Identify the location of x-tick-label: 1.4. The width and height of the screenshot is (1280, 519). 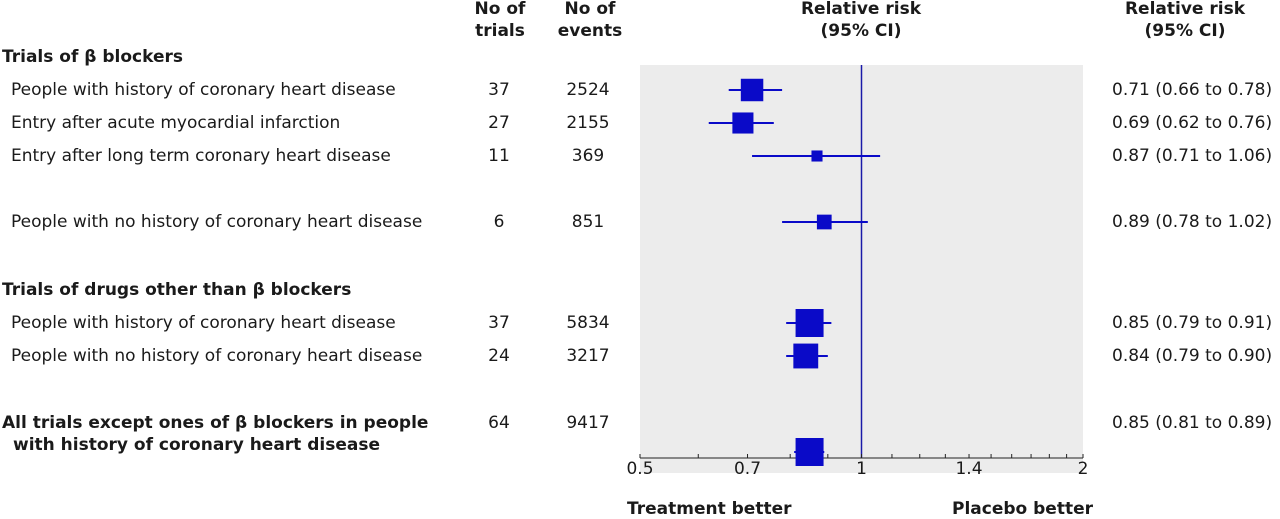
(969, 469).